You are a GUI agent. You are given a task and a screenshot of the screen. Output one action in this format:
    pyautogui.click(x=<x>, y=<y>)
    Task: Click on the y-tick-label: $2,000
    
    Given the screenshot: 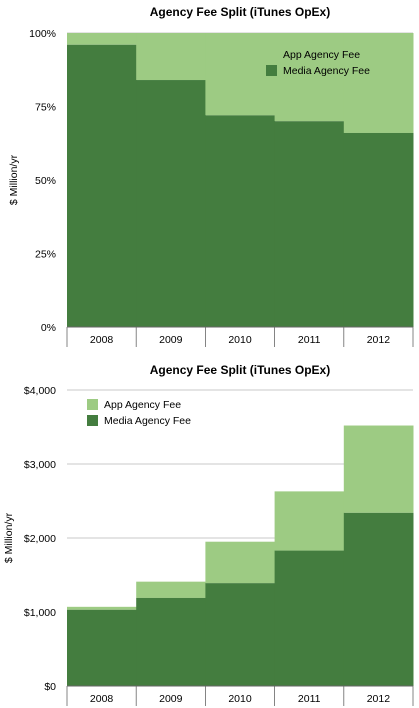 What is the action you would take?
    pyautogui.click(x=40, y=539)
    